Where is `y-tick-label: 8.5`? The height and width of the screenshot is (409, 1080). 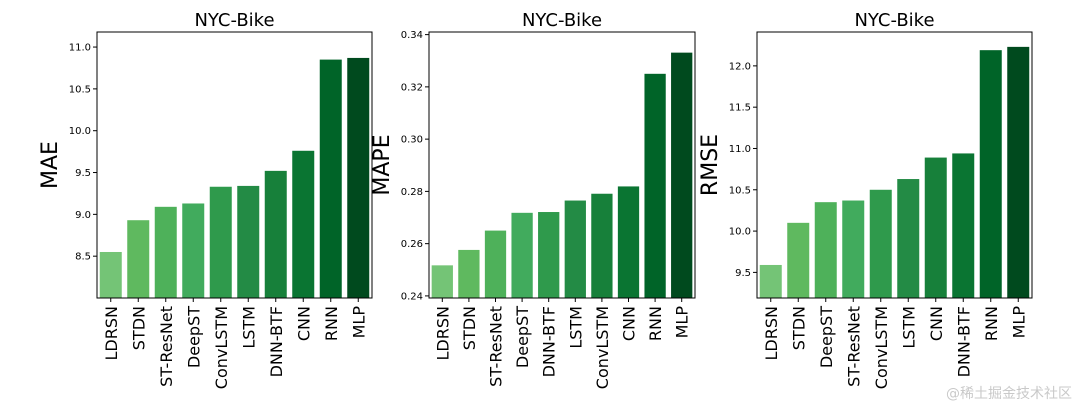 y-tick-label: 8.5 is located at coordinates (83, 257).